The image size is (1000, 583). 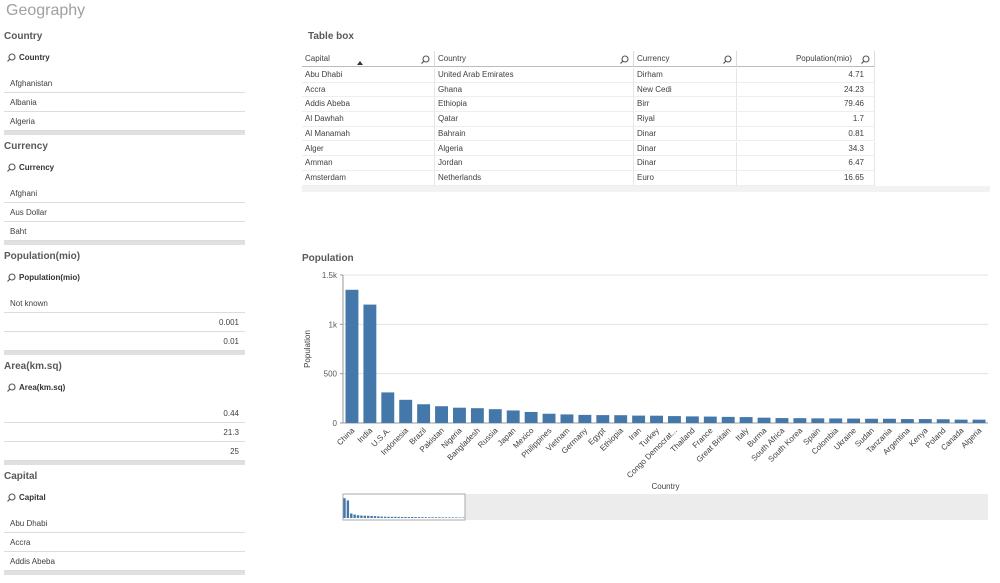 What do you see at coordinates (124, 322) in the screenshot?
I see `filter-item: 0.001` at bounding box center [124, 322].